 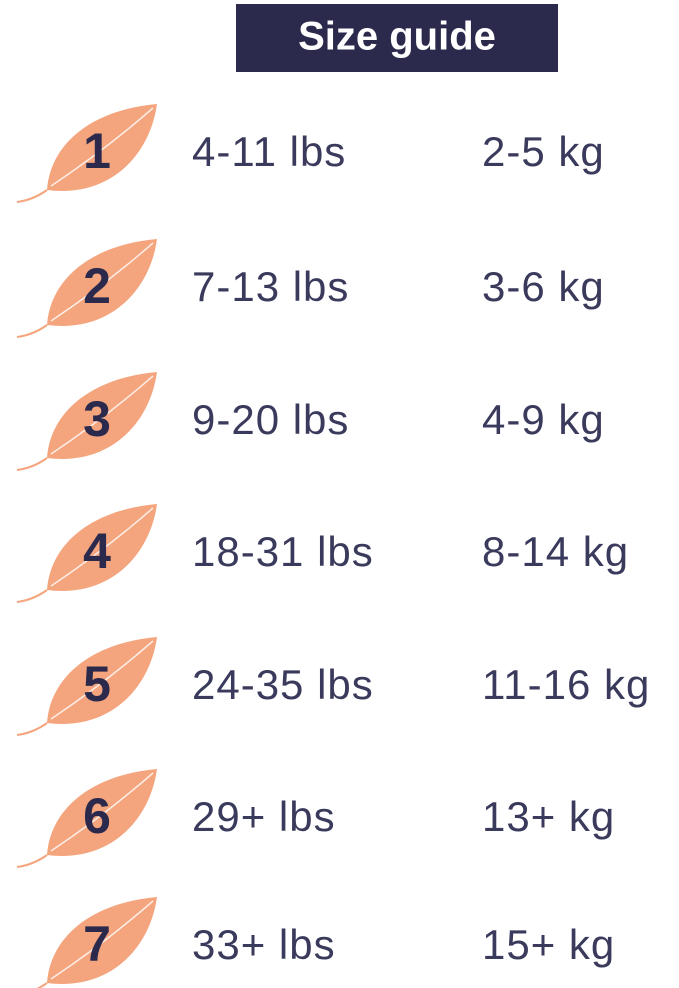 I want to click on size-row: 1 4-11 lbs 2-5 kg, so click(x=310, y=153).